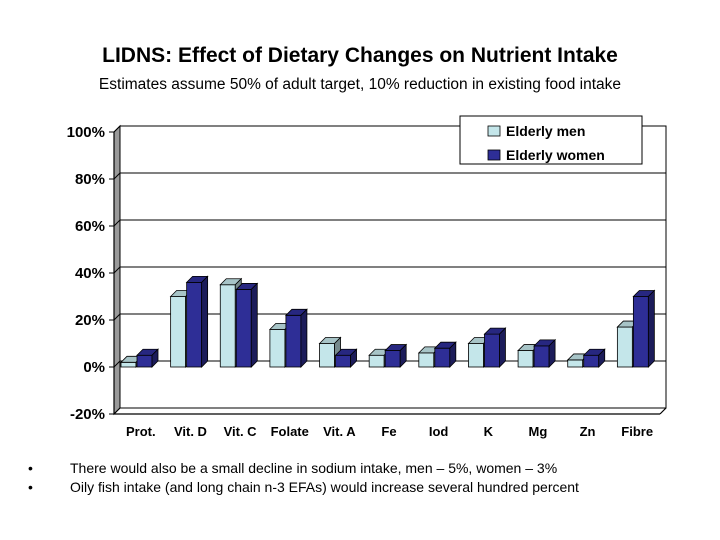 The height and width of the screenshot is (540, 720). I want to click on x-axis-floor-depth, so click(663, 411).